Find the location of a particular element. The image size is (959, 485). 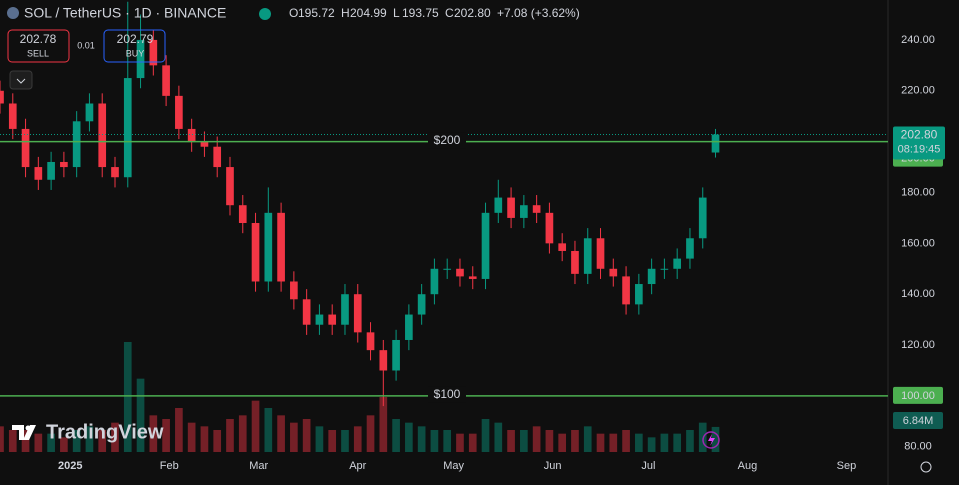

sell-button is located at coordinates (38, 46).